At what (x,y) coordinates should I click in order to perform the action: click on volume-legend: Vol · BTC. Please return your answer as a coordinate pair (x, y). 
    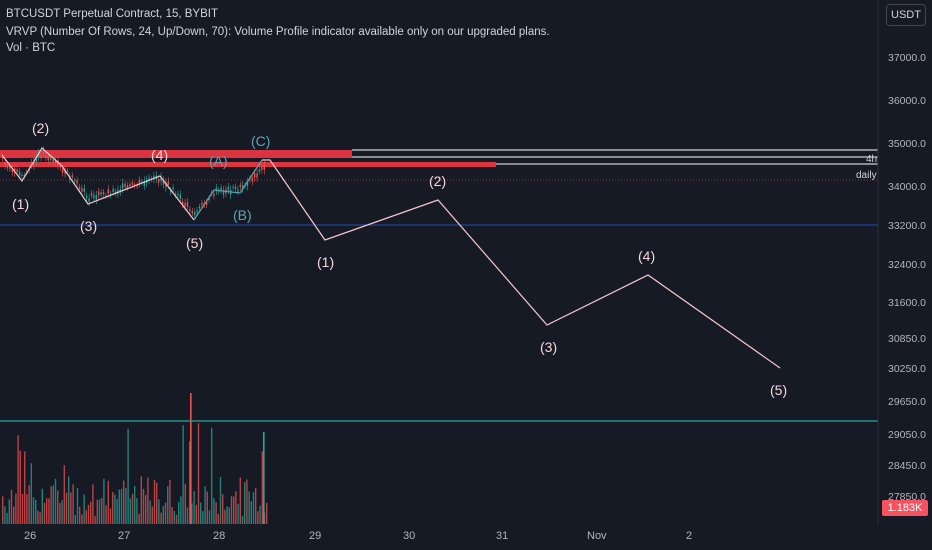
    Looking at the image, I should click on (31, 48).